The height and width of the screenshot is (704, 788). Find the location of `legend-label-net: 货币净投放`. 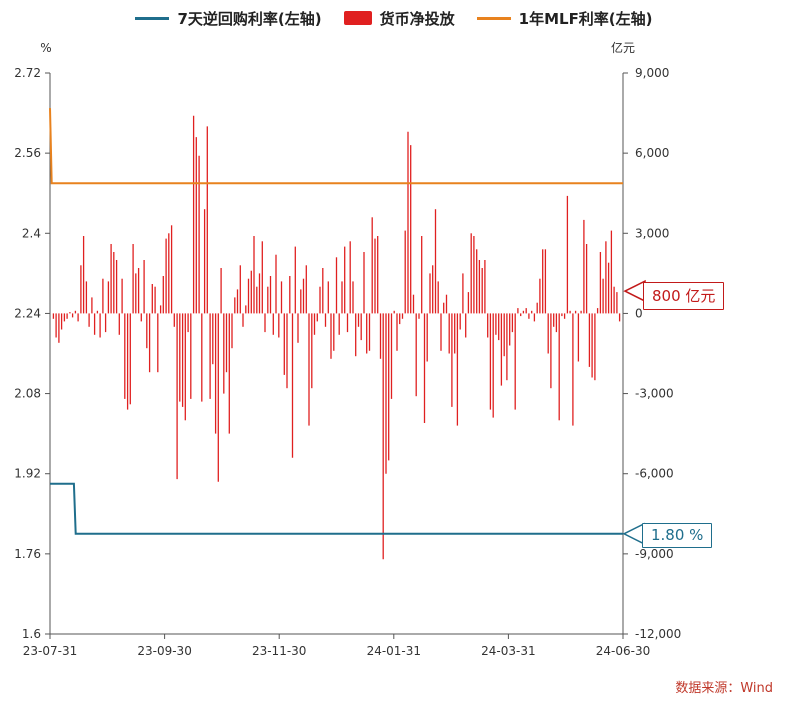

legend-label-net: 货币净投放 is located at coordinates (417, 18).